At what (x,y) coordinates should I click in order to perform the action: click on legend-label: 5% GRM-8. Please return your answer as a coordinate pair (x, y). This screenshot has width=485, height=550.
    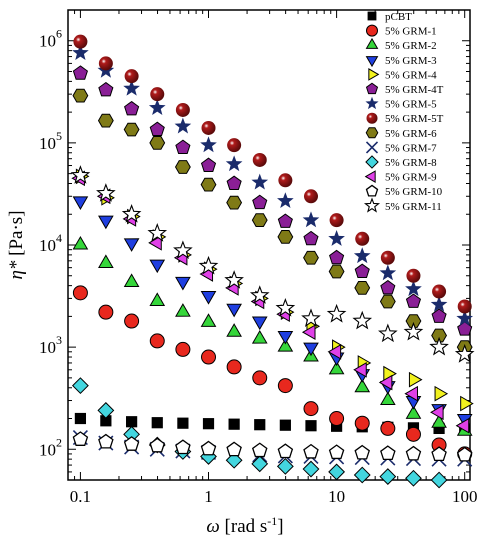
    Looking at the image, I should click on (411, 163).